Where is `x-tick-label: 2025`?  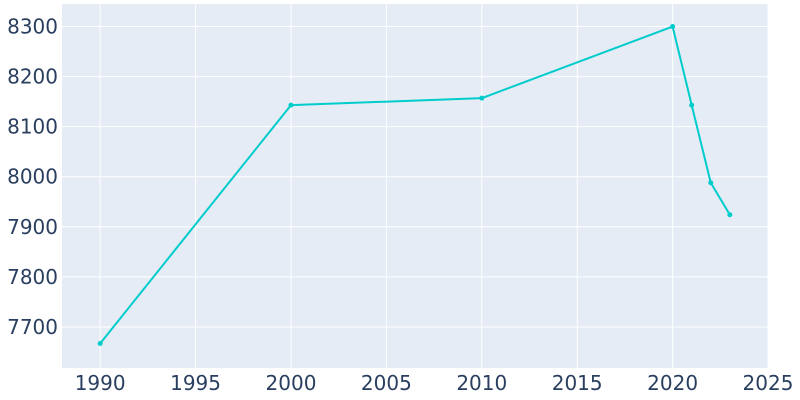
x-tick-label: 2025 is located at coordinates (768, 383).